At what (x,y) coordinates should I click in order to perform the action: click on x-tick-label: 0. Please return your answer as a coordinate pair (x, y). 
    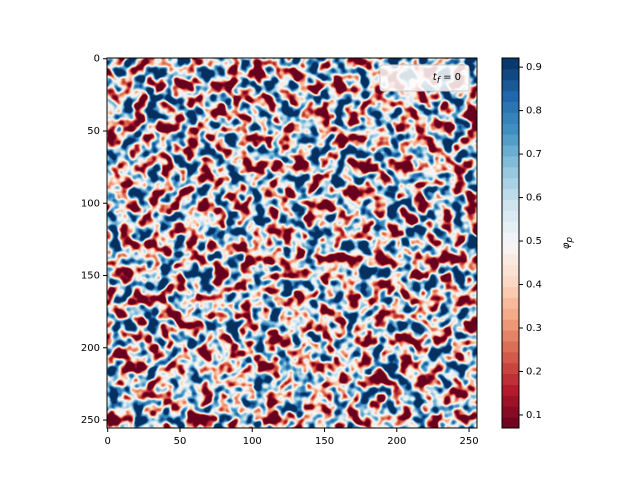
    Looking at the image, I should click on (108, 441).